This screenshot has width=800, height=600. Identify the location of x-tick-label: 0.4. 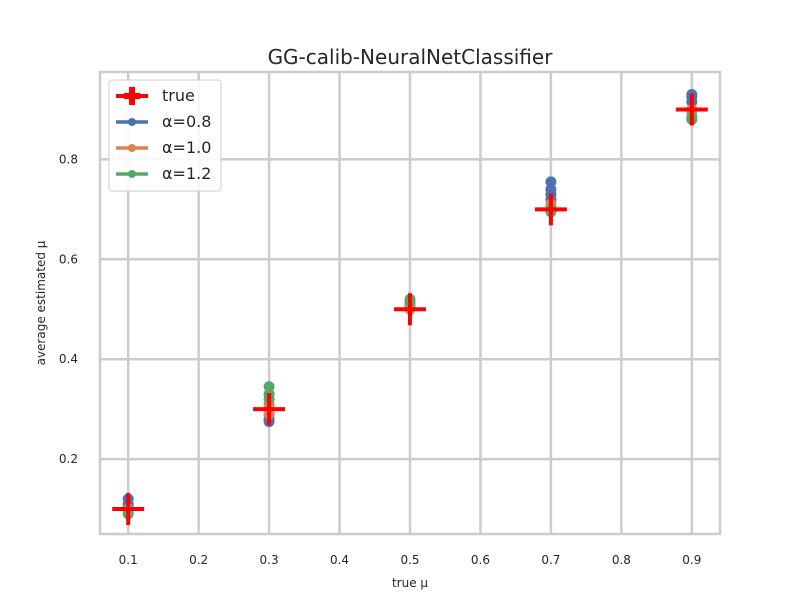
(339, 560).